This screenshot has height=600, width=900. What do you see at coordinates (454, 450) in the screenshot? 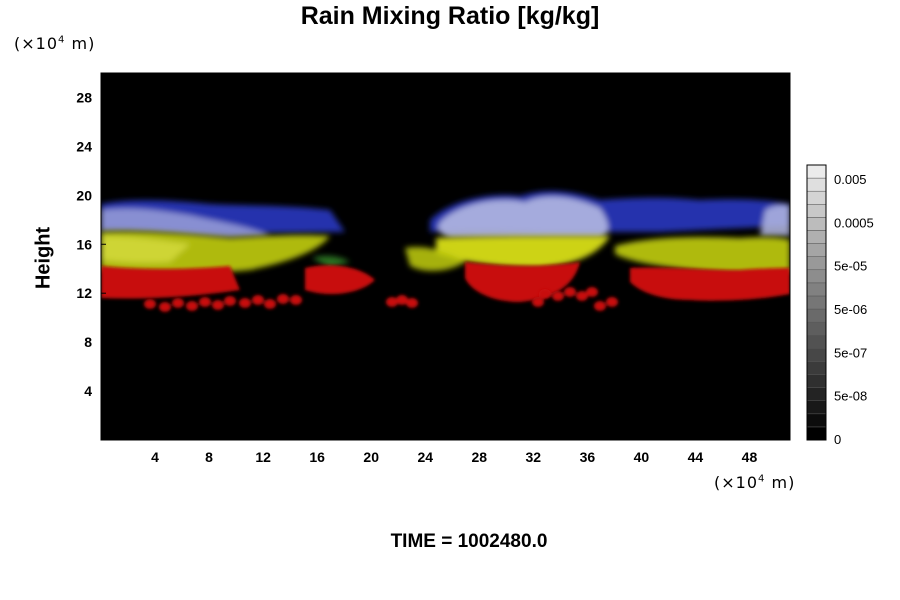
I see `x-axis: 4 8 12 16 20 24 28 32 36 40 44 48` at bounding box center [454, 450].